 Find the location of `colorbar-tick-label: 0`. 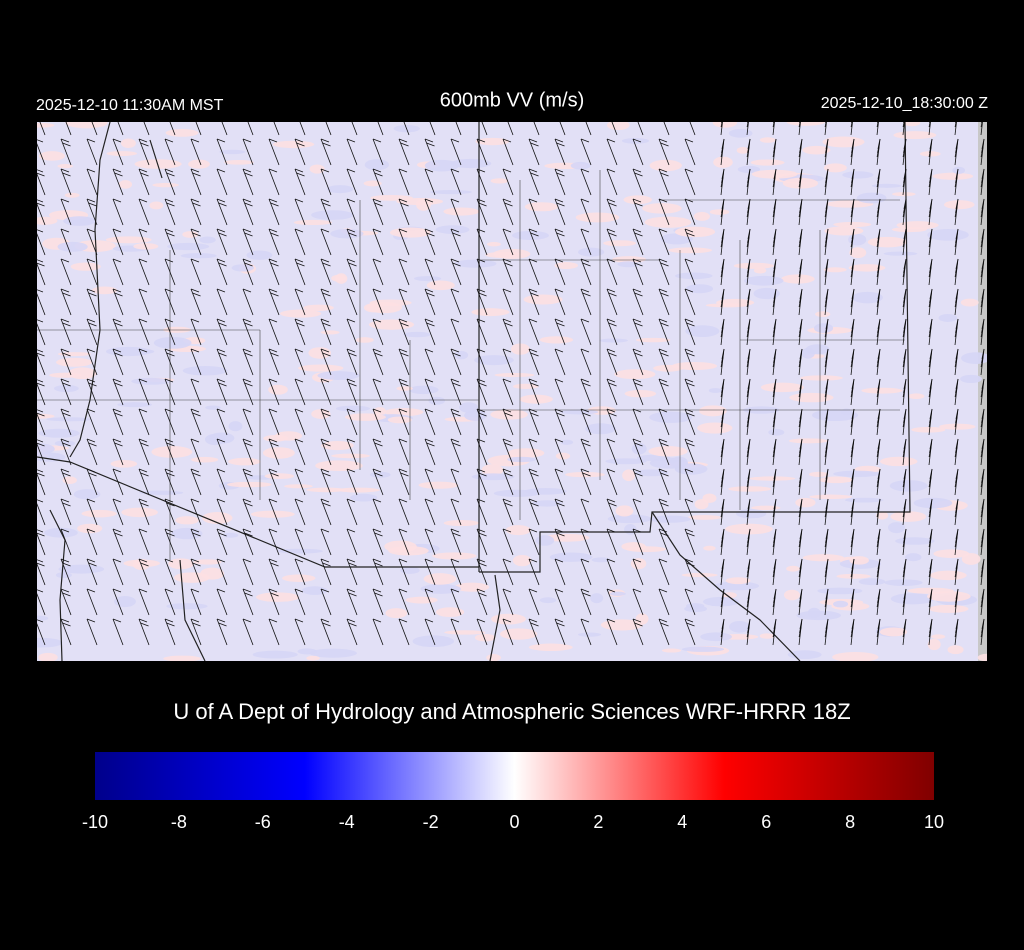

colorbar-tick-label: 0 is located at coordinates (514, 822).